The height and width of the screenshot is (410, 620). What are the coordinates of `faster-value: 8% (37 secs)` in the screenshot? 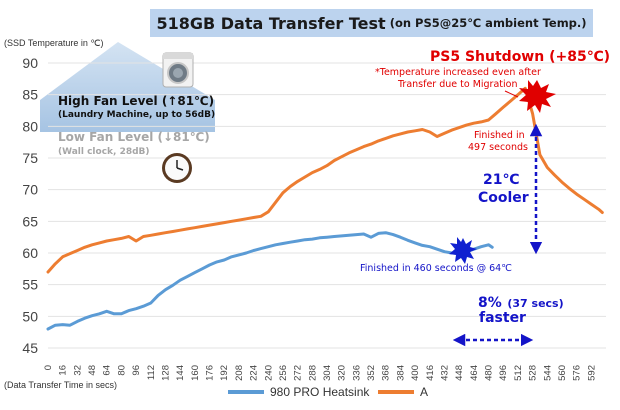 It's located at (521, 301).